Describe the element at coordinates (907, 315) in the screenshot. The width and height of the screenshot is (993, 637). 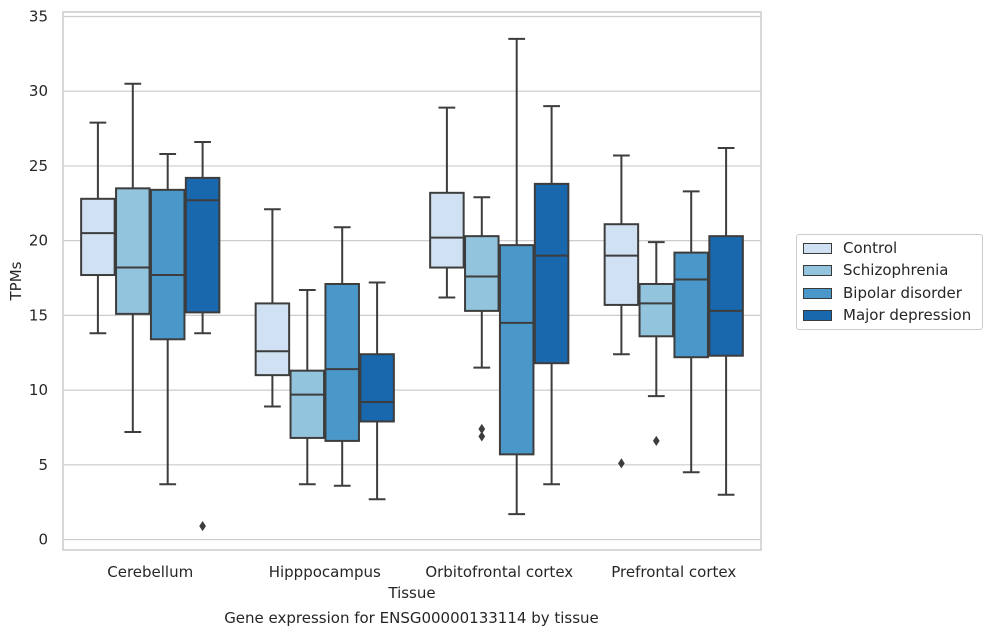
I see `legend-label-major-depression: Major depression` at that location.